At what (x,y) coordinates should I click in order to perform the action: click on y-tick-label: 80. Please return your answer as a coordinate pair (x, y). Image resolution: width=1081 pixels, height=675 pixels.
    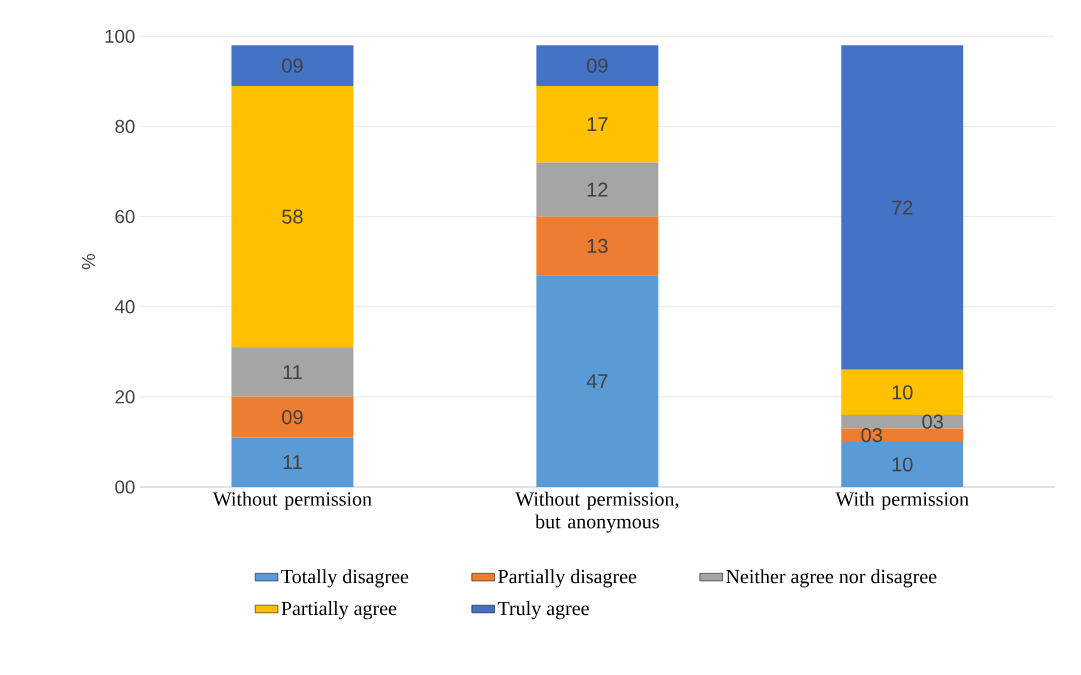
    Looking at the image, I should click on (125, 126).